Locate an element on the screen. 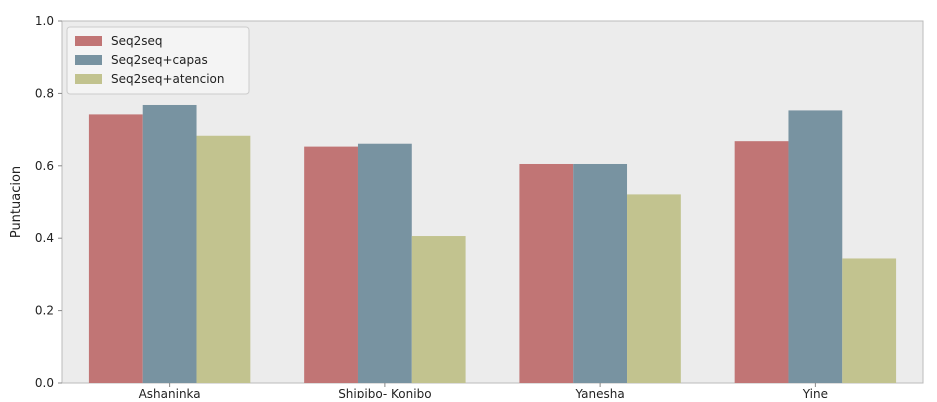  y-axis-label: Puntuacion is located at coordinates (16, 202).